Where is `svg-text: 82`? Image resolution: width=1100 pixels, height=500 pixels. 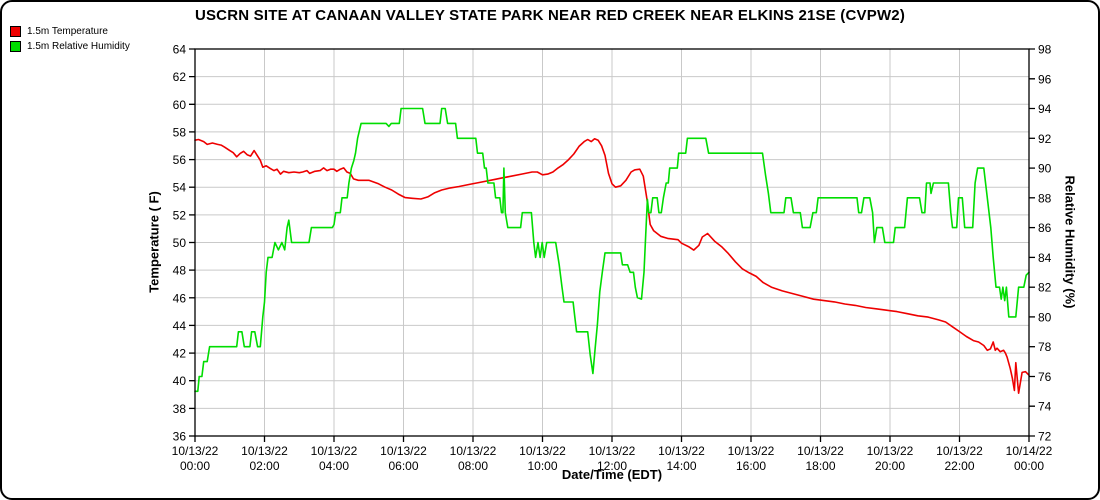 svg-text: 82 is located at coordinates (1045, 288).